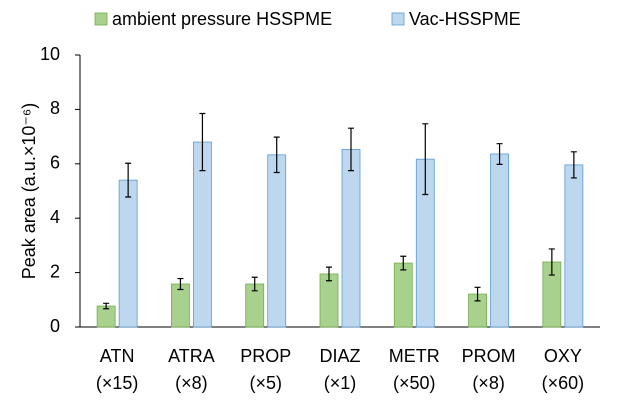 Image resolution: width=619 pixels, height=407 pixels. What do you see at coordinates (55, 108) in the screenshot?
I see `y-tick-label: 8` at bounding box center [55, 108].